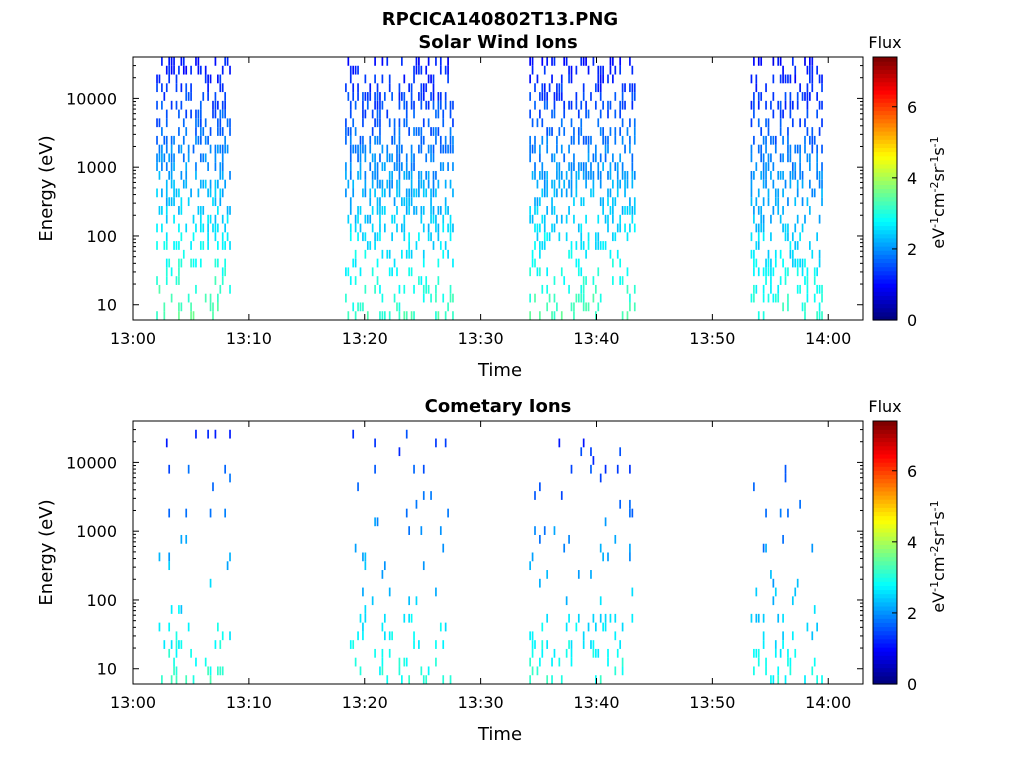 The image size is (1024, 768). What do you see at coordinates (107, 669) in the screenshot?
I see `y-tick-label: 10` at bounding box center [107, 669].